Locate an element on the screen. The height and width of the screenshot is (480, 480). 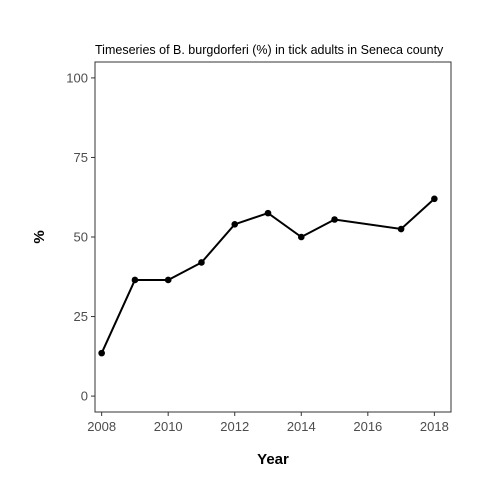
y-tick-label: 25 is located at coordinates (81, 316).